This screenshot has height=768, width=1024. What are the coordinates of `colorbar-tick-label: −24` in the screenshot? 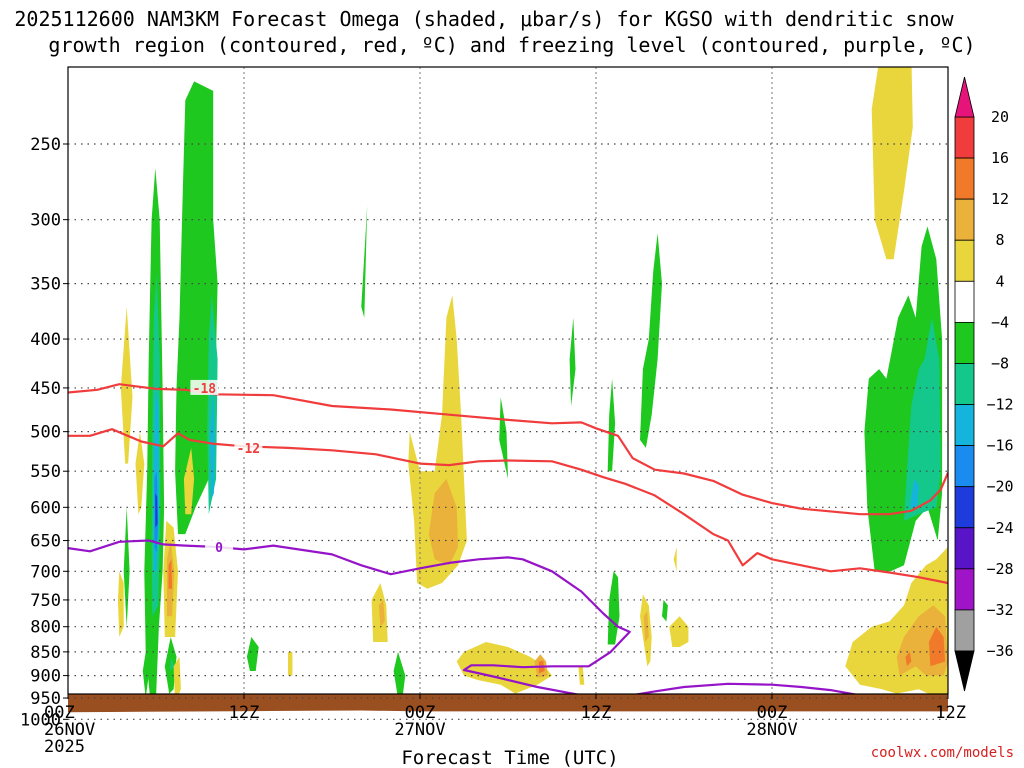 It's located at (999, 528).